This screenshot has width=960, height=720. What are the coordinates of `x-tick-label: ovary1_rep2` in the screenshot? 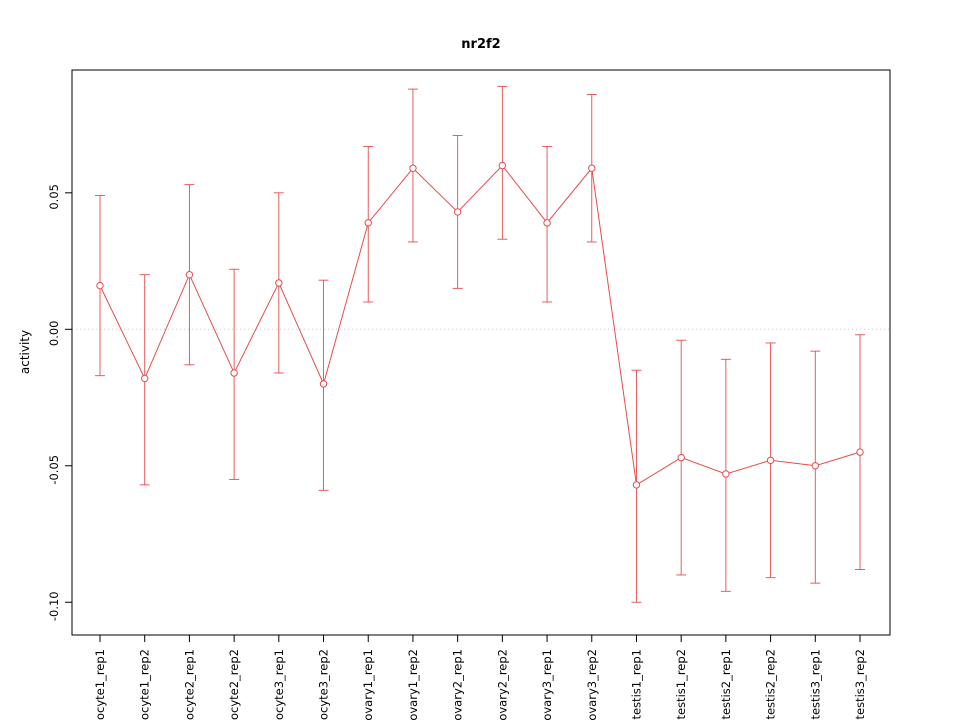 It's located at (413, 684).